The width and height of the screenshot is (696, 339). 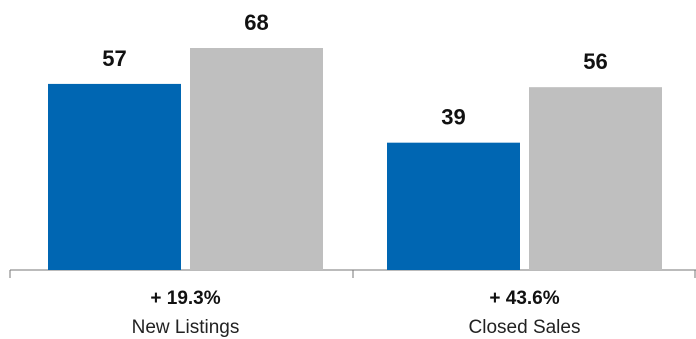 I want to click on bar-1-closed-sales, so click(x=453, y=206).